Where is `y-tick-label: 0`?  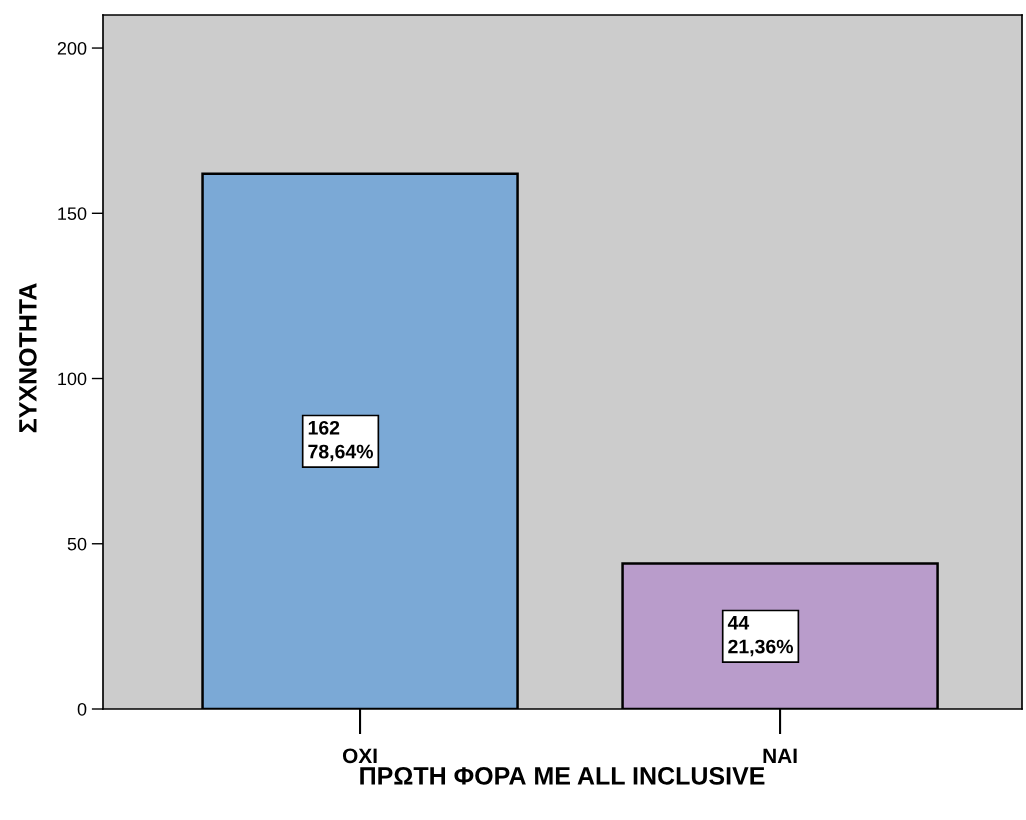
y-tick-label: 0 is located at coordinates (82, 709).